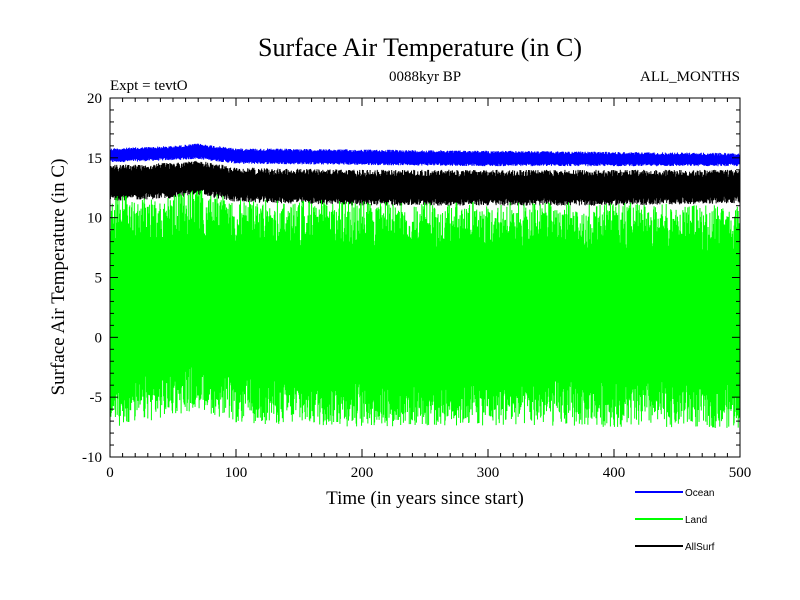 The height and width of the screenshot is (600, 800). What do you see at coordinates (425, 77) in the screenshot?
I see `period-label: 0088kyr BP` at bounding box center [425, 77].